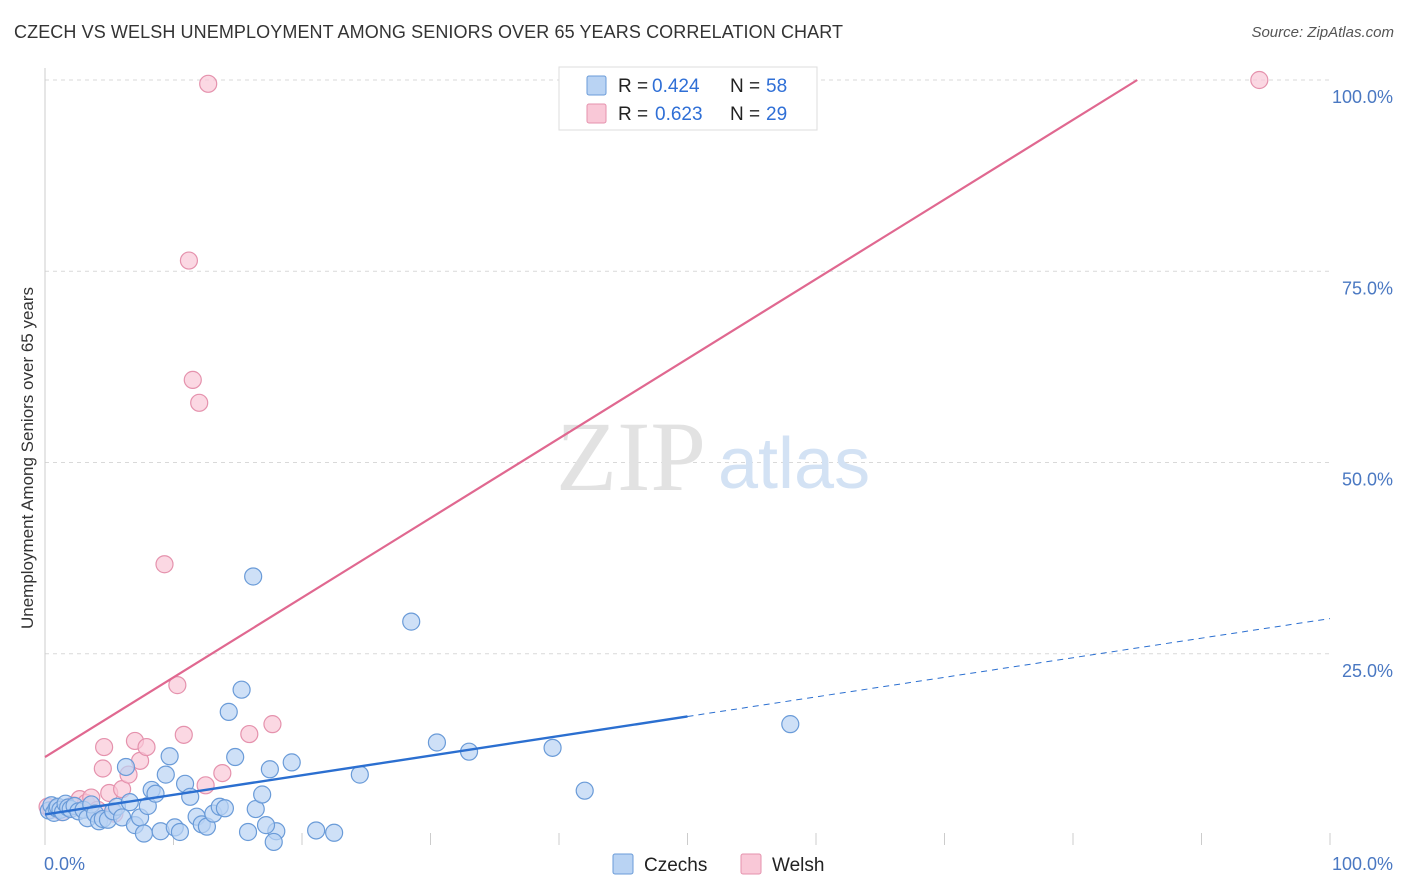  Describe the element at coordinates (1322, 32) in the screenshot. I see `source-label: Source: ZipAtlas.com` at that location.